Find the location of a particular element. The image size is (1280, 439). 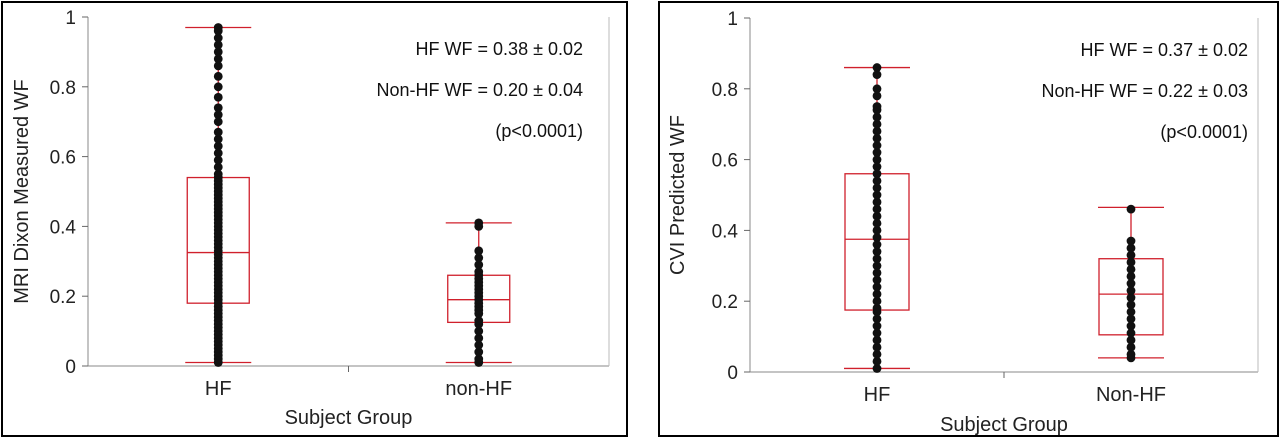

mri-x-tick-label: HF is located at coordinates (218, 389).